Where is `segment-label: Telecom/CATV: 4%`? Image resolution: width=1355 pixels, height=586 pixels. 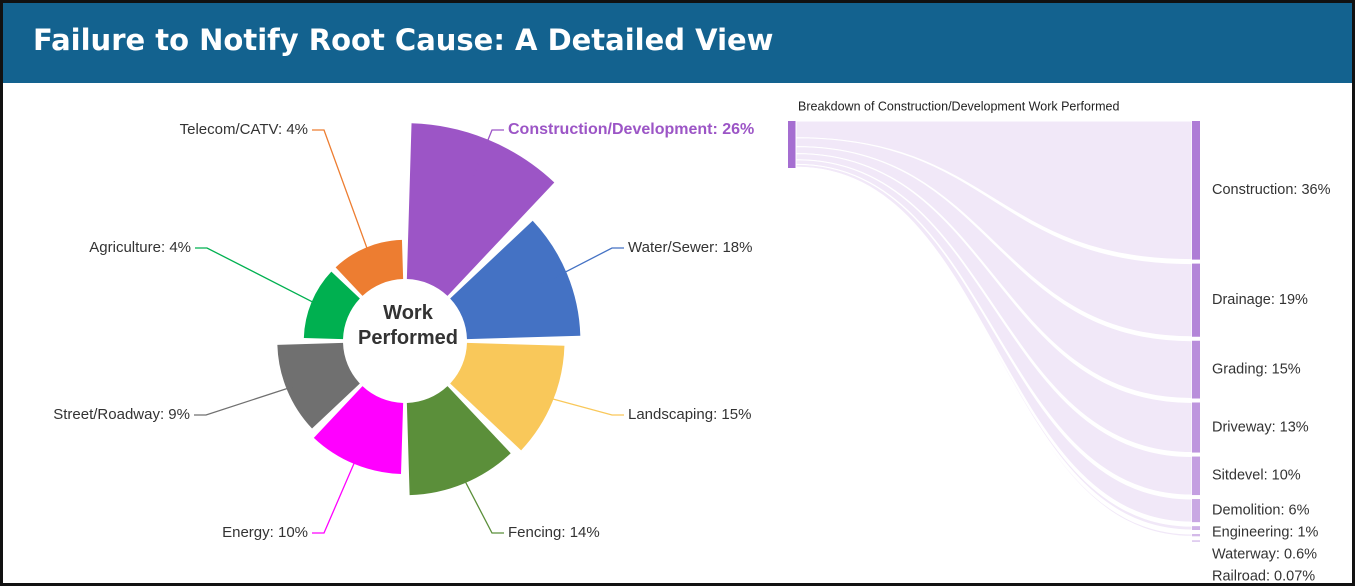 segment-label: Telecom/CATV: 4% is located at coordinates (244, 129).